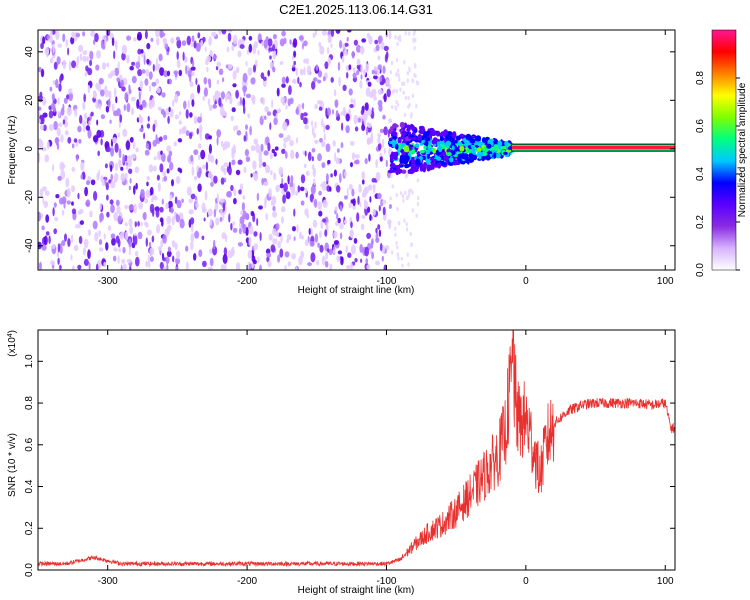 This screenshot has height=600, width=750. Describe the element at coordinates (13, 343) in the screenshot. I see `snr-scale-note: (x104)` at that location.